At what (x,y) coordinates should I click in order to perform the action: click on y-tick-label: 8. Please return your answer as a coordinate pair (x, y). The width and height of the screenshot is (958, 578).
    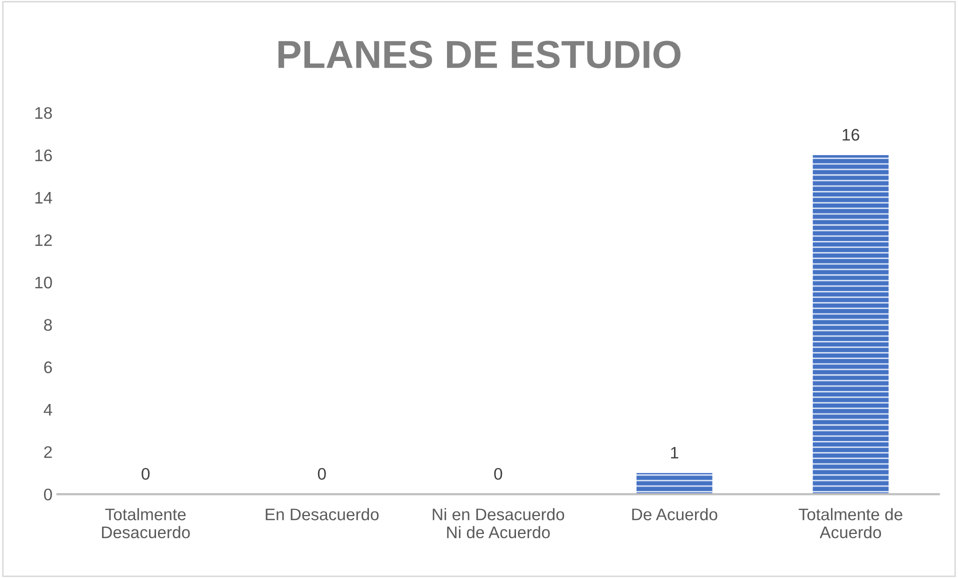
    Looking at the image, I should click on (48, 325).